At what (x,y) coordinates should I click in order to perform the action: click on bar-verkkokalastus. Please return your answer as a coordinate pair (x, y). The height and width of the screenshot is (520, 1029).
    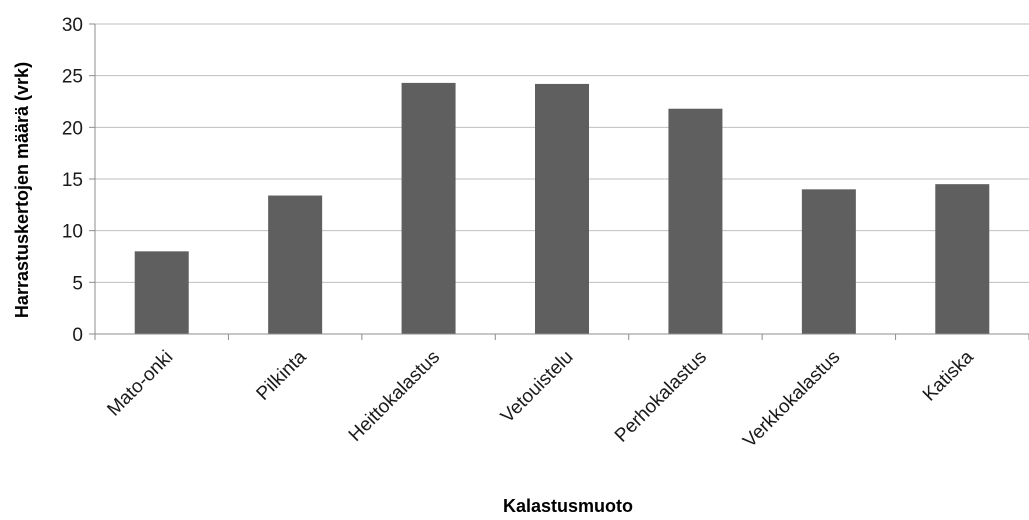
    Looking at the image, I should click on (828, 261).